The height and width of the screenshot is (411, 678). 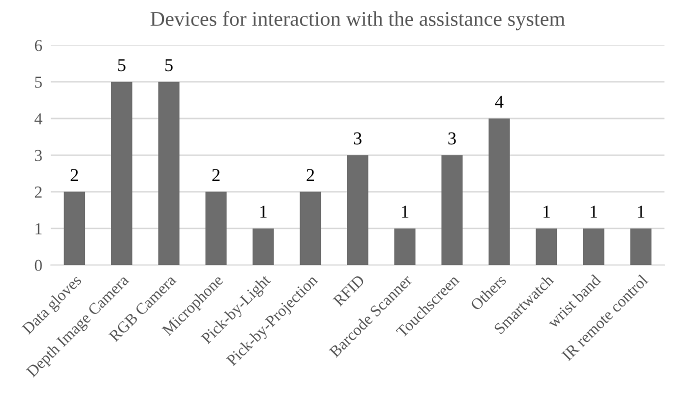 What do you see at coordinates (499, 102) in the screenshot?
I see `data-label: 4` at bounding box center [499, 102].